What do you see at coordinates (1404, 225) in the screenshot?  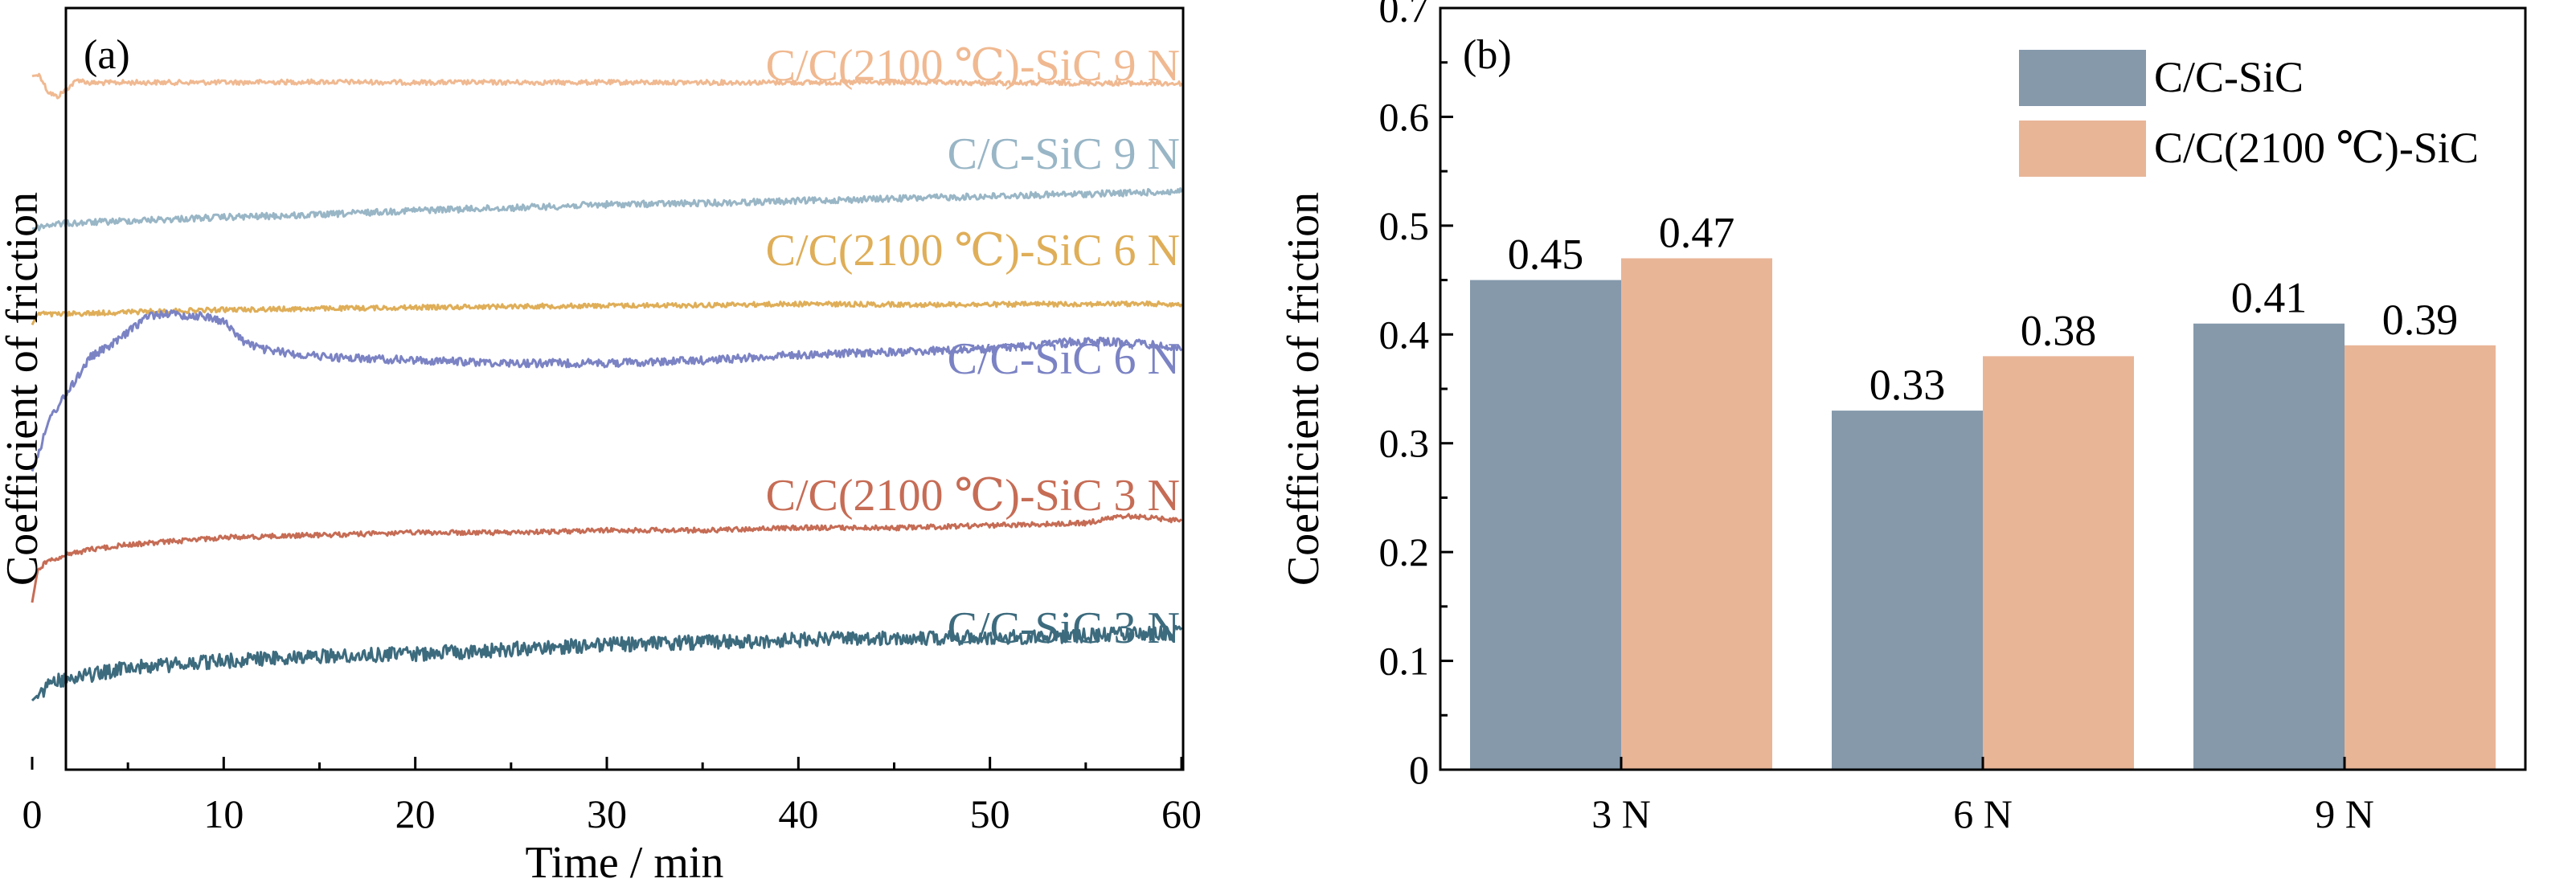 I see `y-tick-label: 0.5` at bounding box center [1404, 225].